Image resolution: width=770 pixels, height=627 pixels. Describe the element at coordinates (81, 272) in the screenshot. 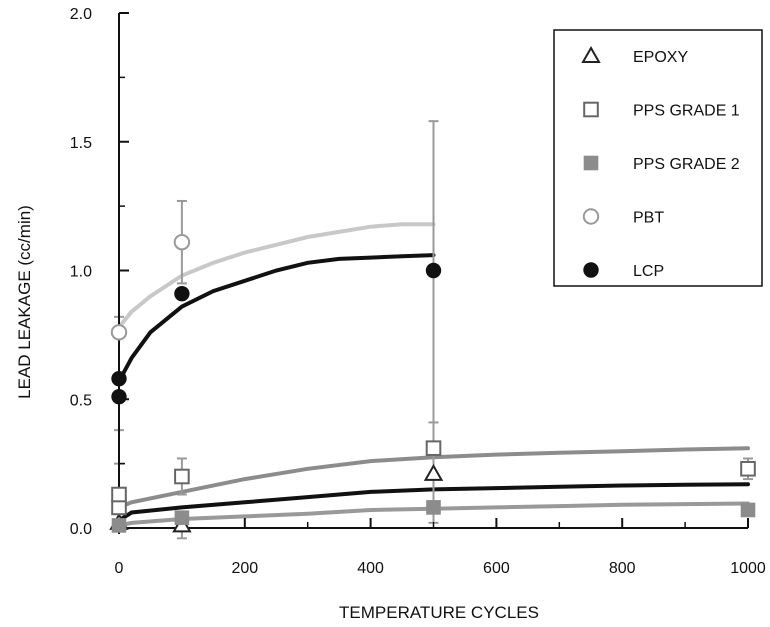

I see `y-tick-label: 1.0` at that location.